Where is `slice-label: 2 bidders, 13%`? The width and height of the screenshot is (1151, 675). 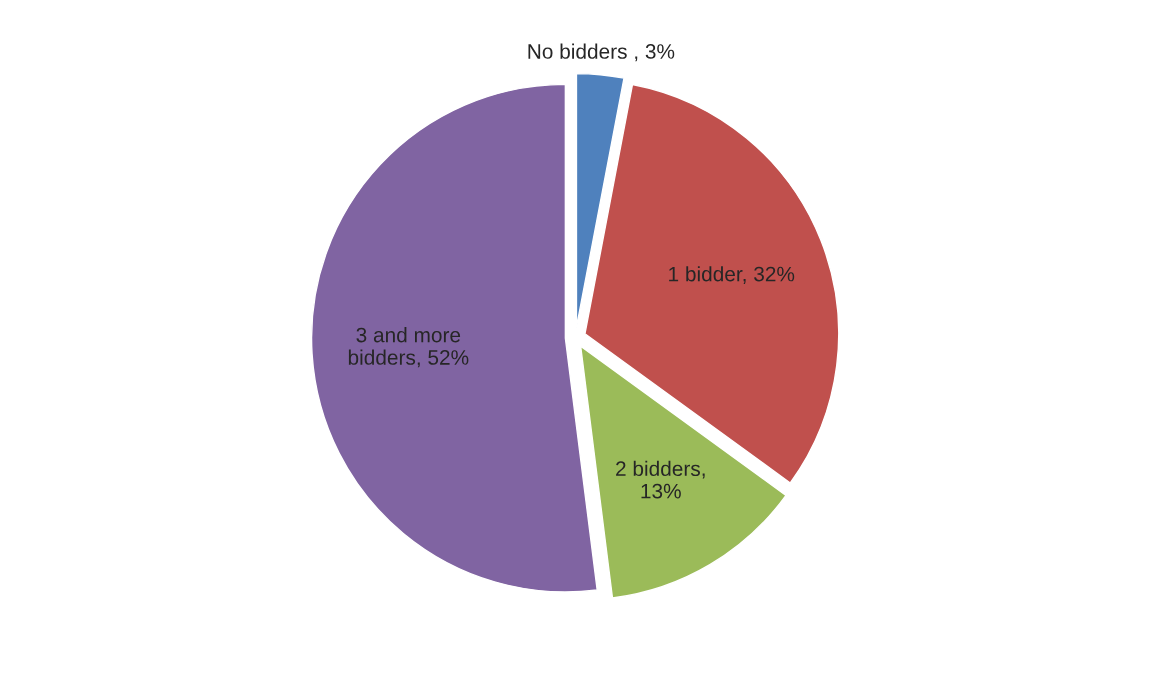 slice-label: 2 bidders, 13% is located at coordinates (660, 479).